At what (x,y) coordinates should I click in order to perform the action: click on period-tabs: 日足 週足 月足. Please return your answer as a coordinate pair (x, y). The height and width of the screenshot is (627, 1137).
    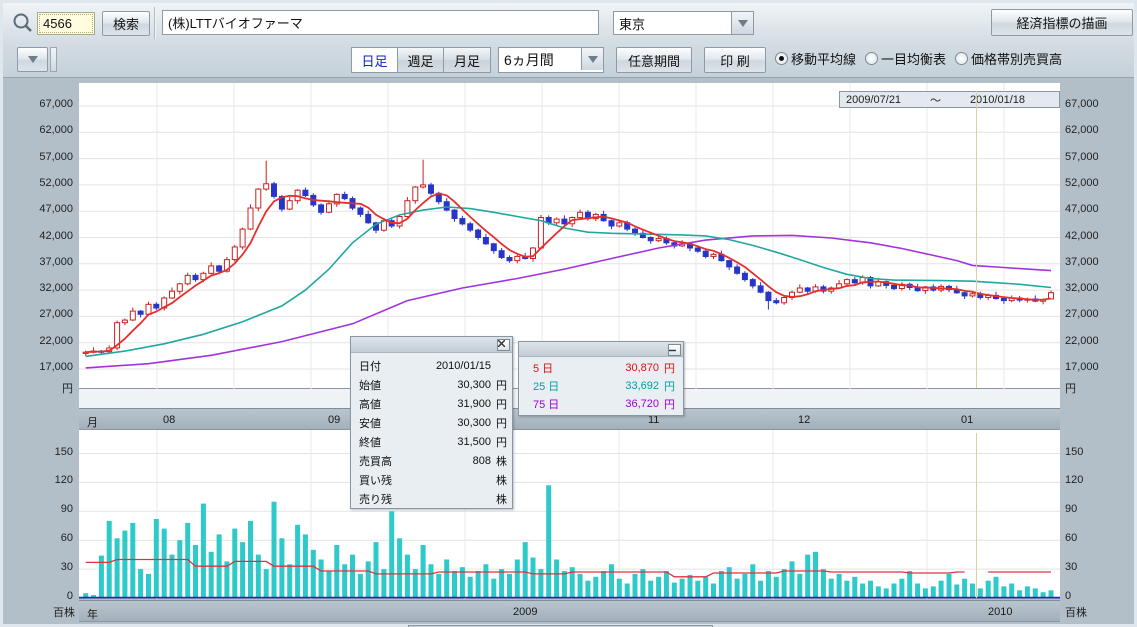
    Looking at the image, I should click on (421, 60).